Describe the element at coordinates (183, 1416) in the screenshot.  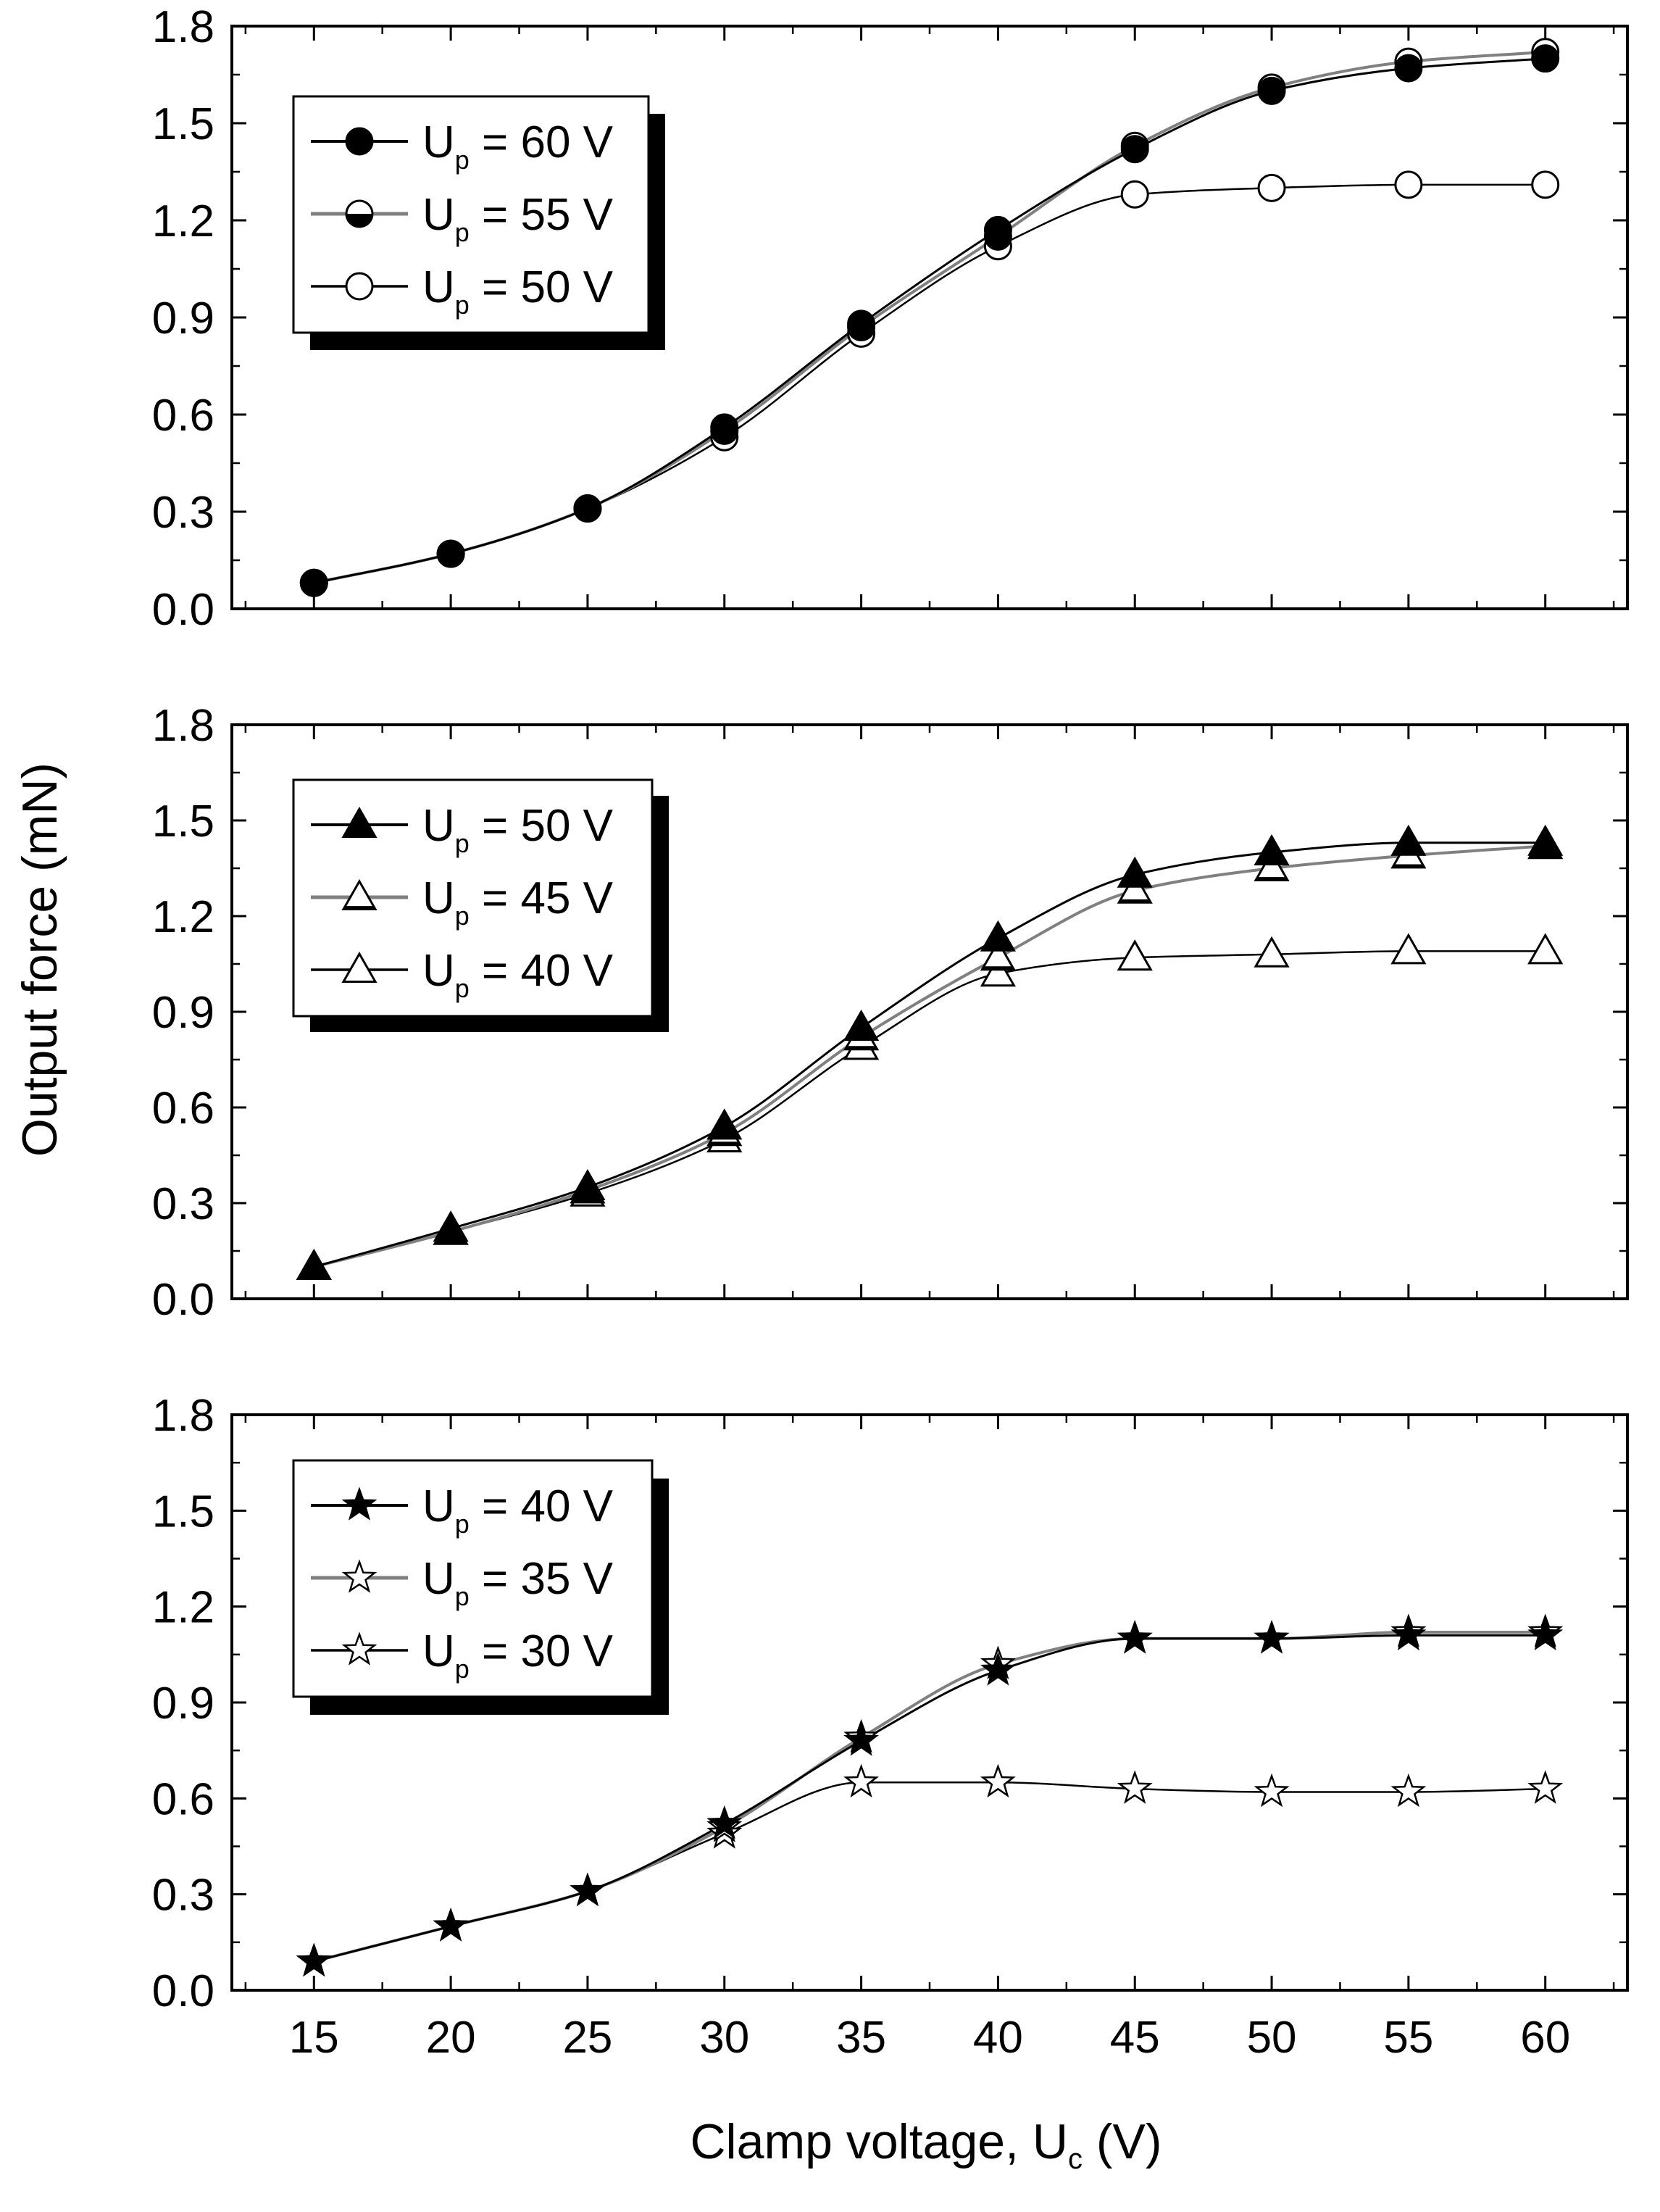
I see `y-tick-label: 1.8` at that location.